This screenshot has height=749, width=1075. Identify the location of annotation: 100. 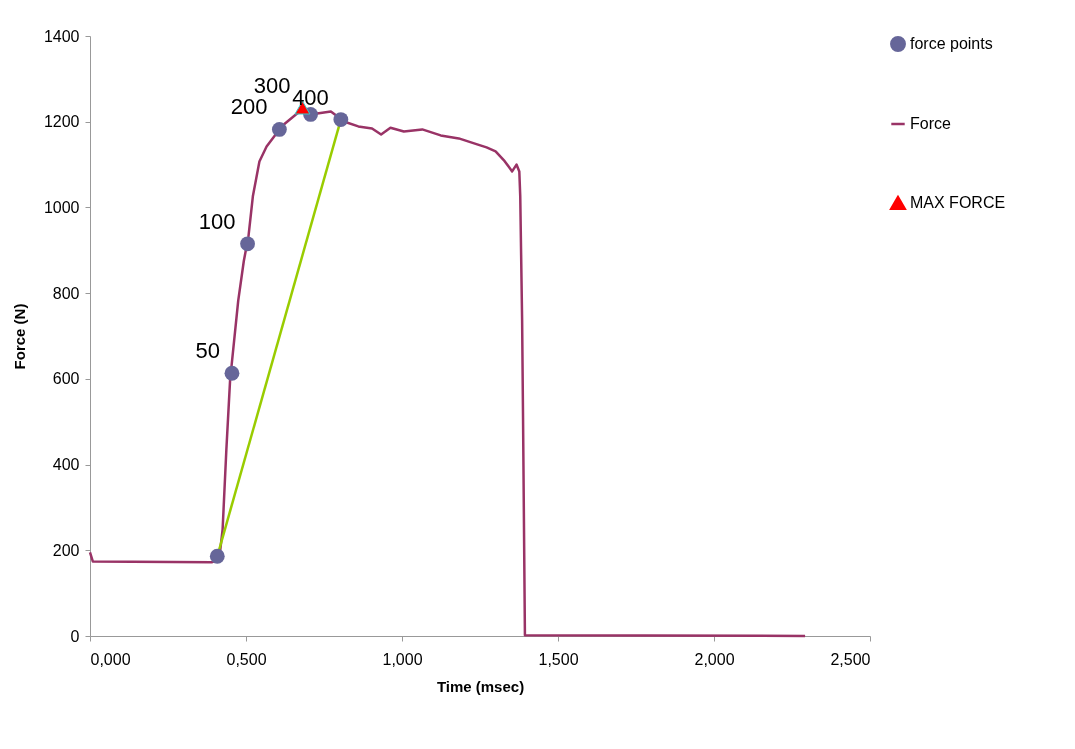
(217, 221).